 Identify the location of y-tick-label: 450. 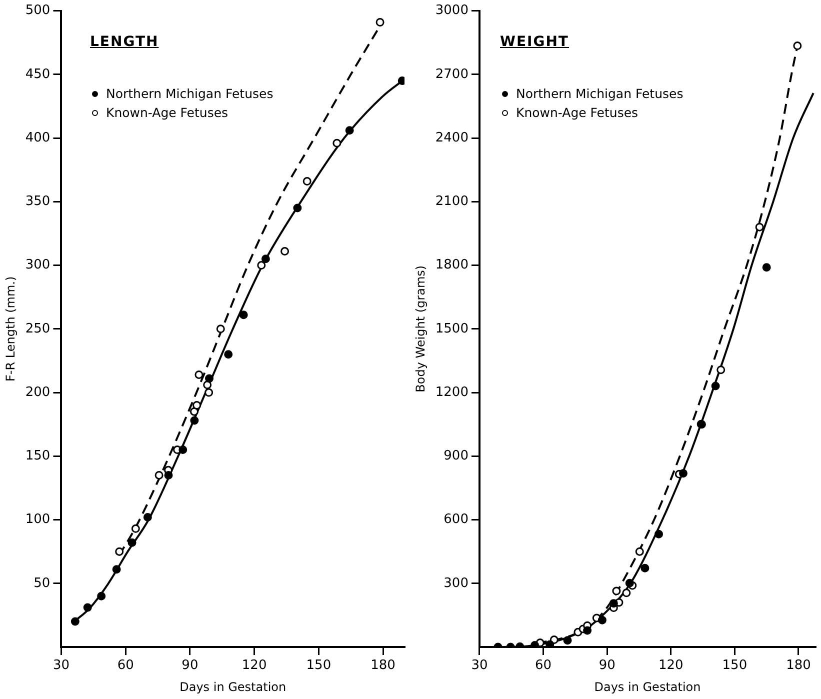
(37, 74).